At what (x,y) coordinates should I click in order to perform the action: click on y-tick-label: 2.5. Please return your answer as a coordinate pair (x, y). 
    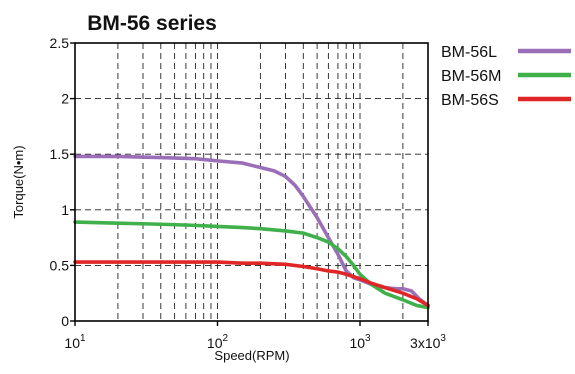
    Looking at the image, I should click on (60, 43).